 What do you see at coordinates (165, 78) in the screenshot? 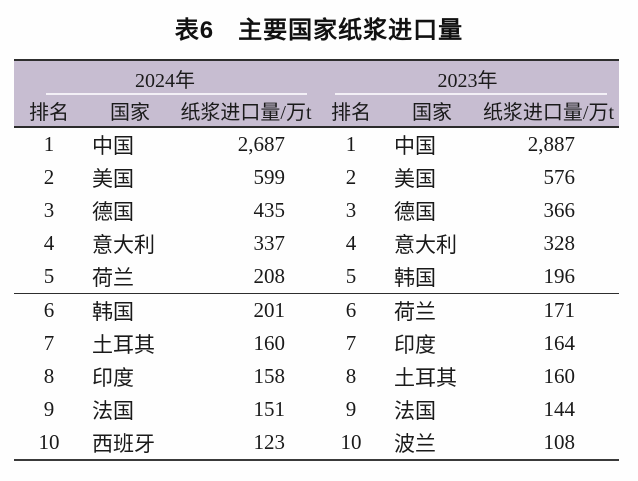
I see `year-group-2024: 2024年` at bounding box center [165, 78].